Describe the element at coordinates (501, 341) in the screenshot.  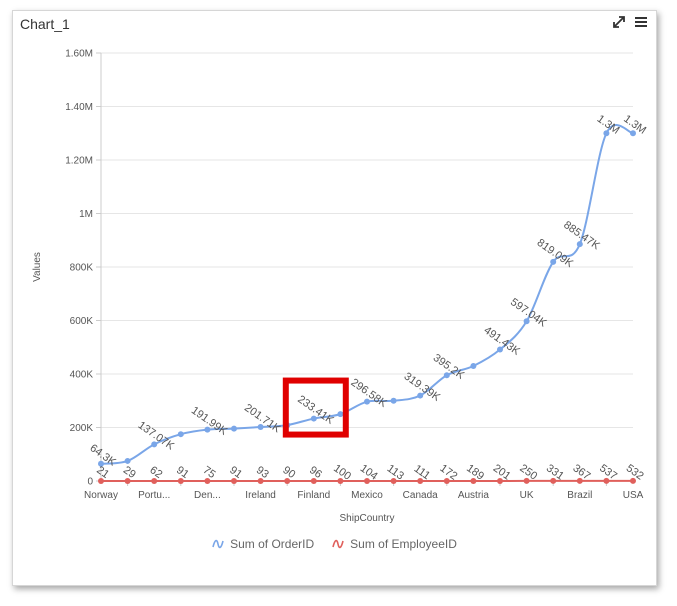
I see `data-label: 491.43K` at that location.